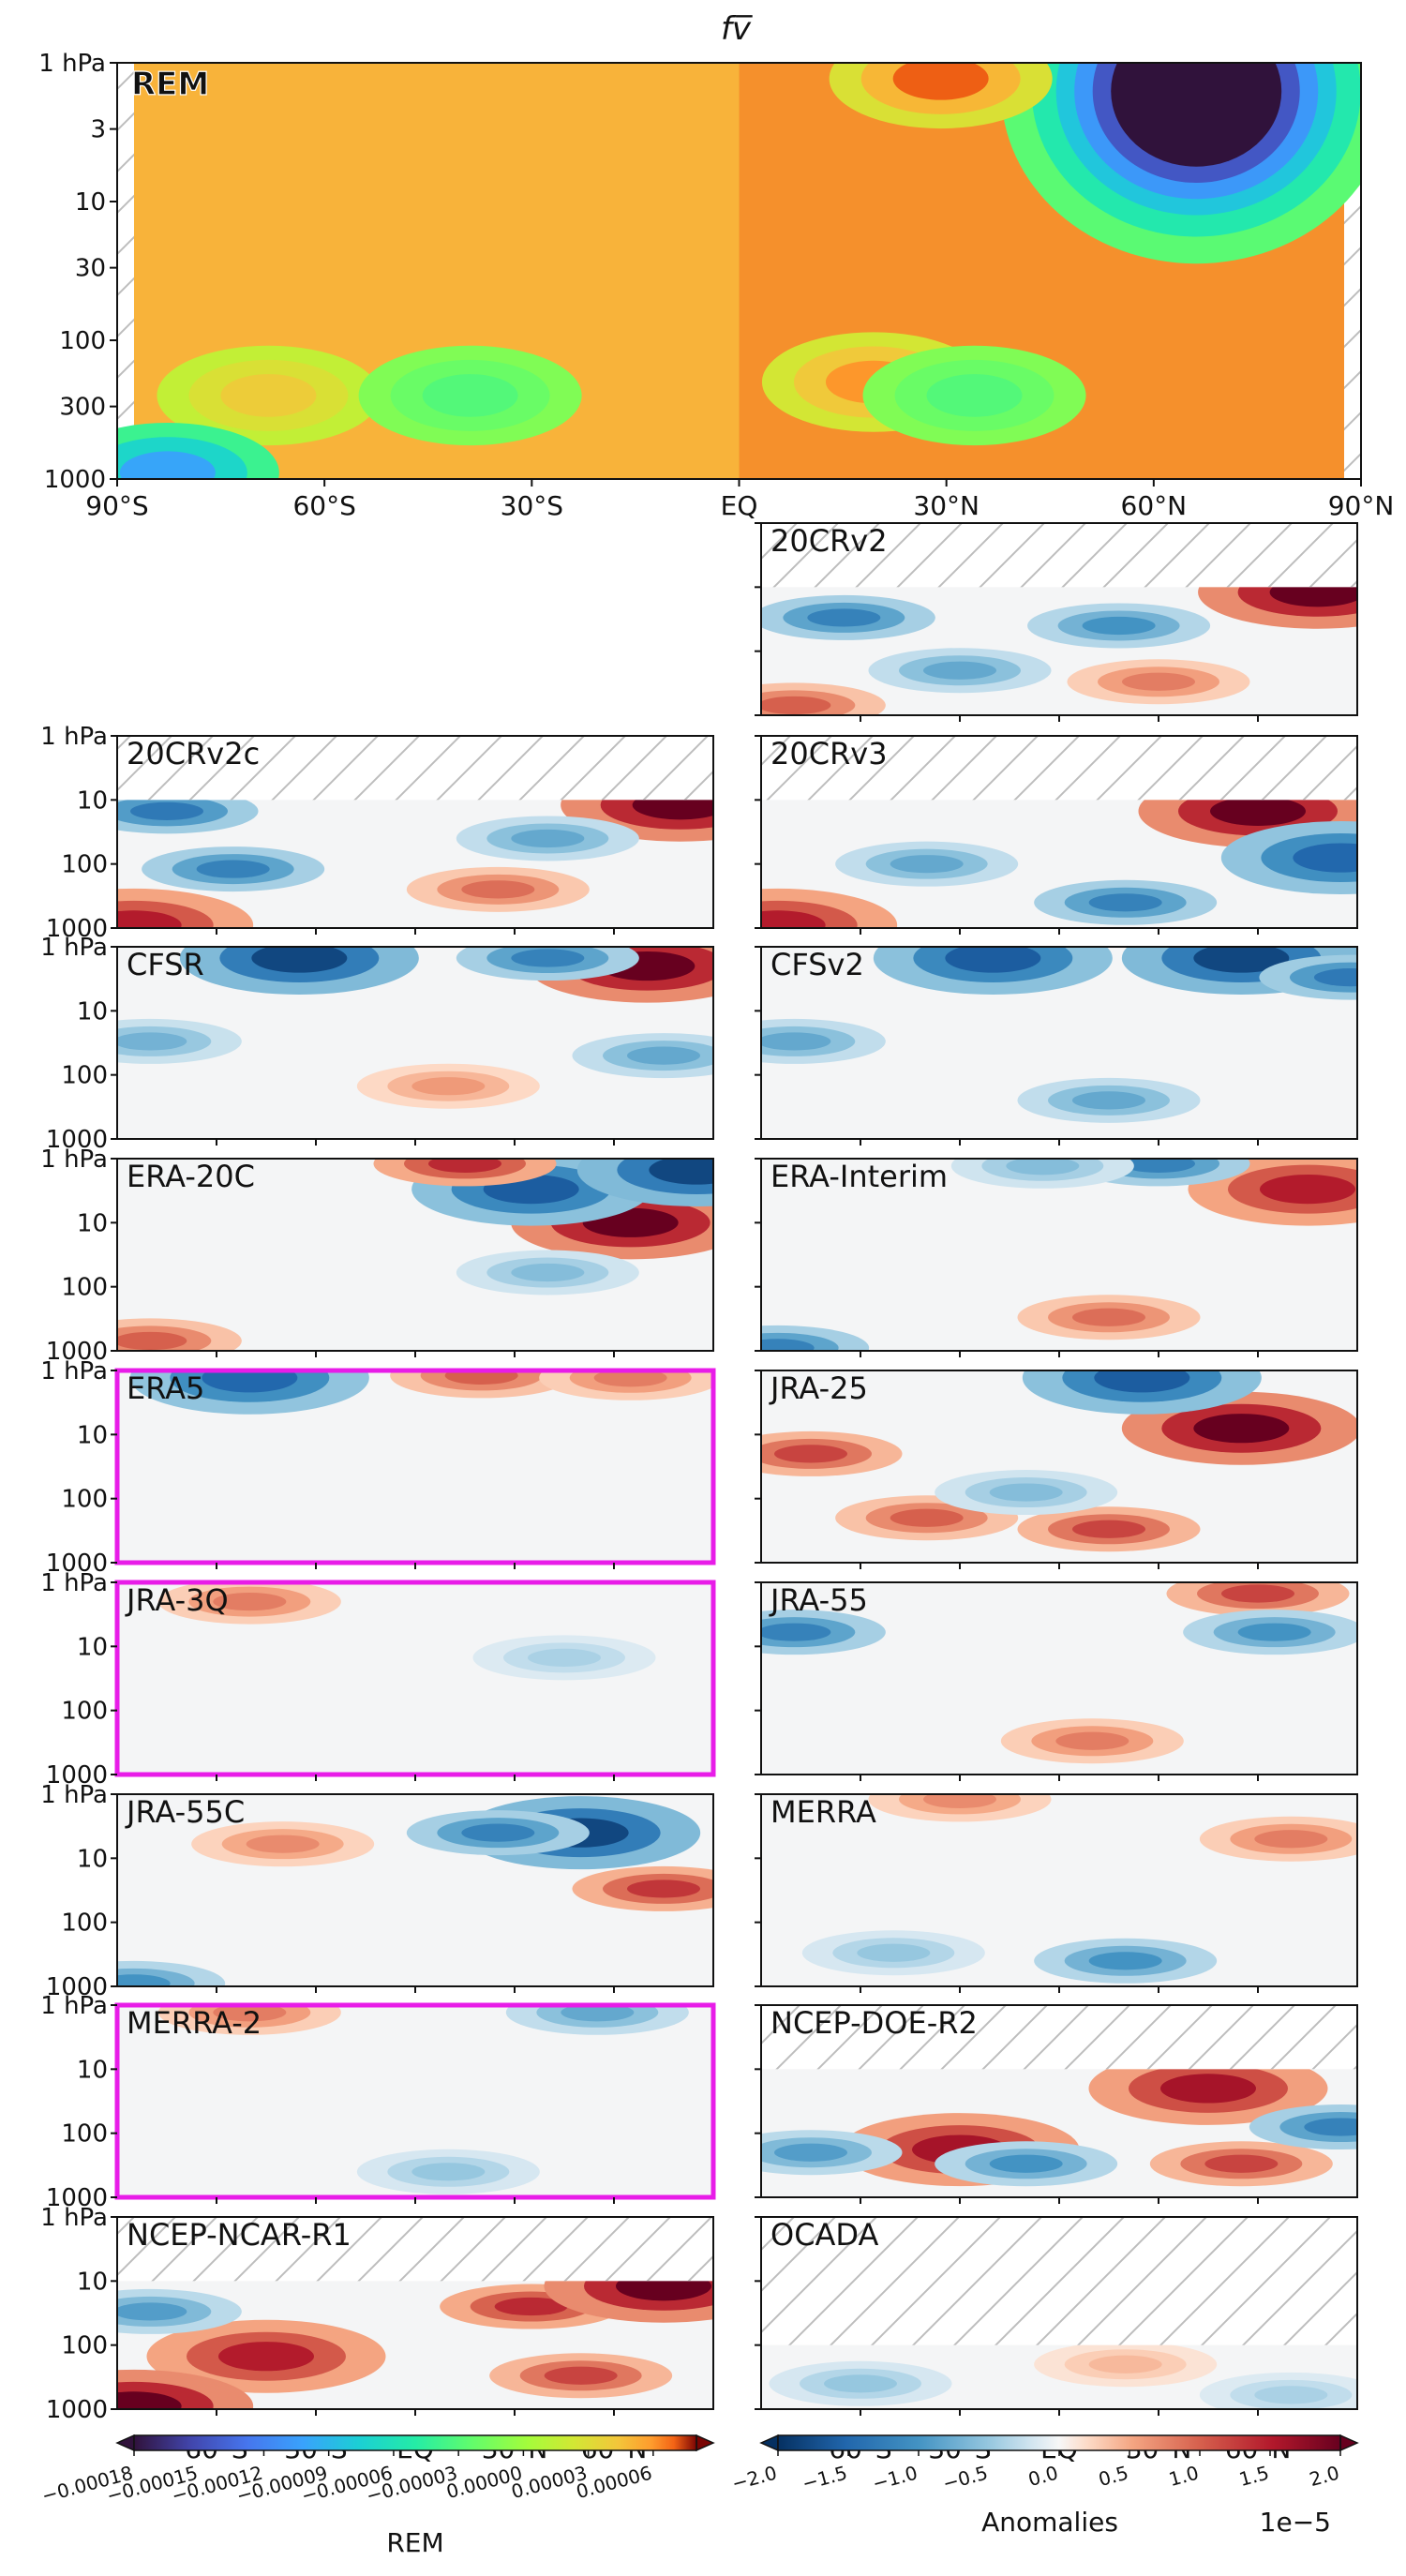  Describe the element at coordinates (614, 2483) in the screenshot. I see `colorbar-tick: 0.00006` at that location.